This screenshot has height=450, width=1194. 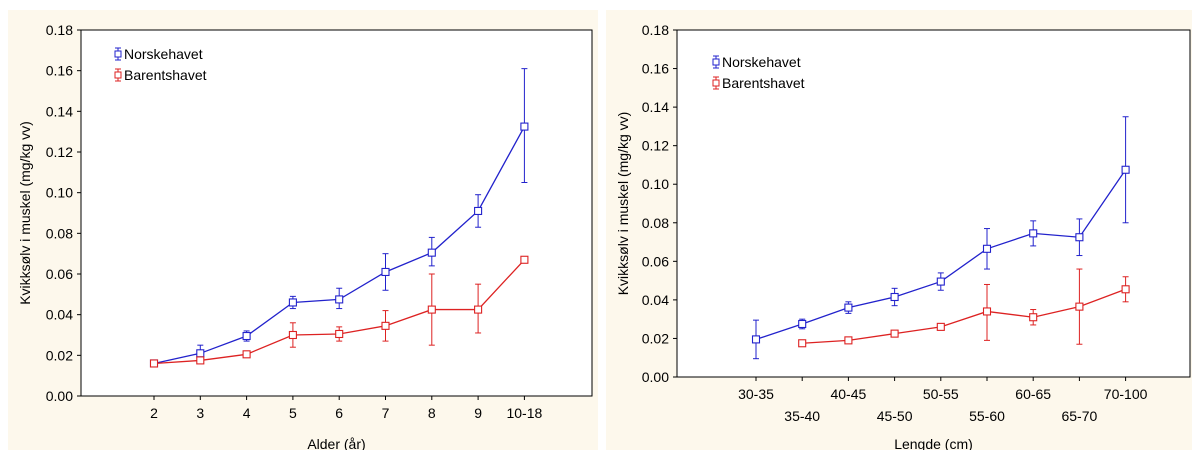 What do you see at coordinates (802, 416) in the screenshot?
I see `x-tick-label: 35-40` at bounding box center [802, 416].